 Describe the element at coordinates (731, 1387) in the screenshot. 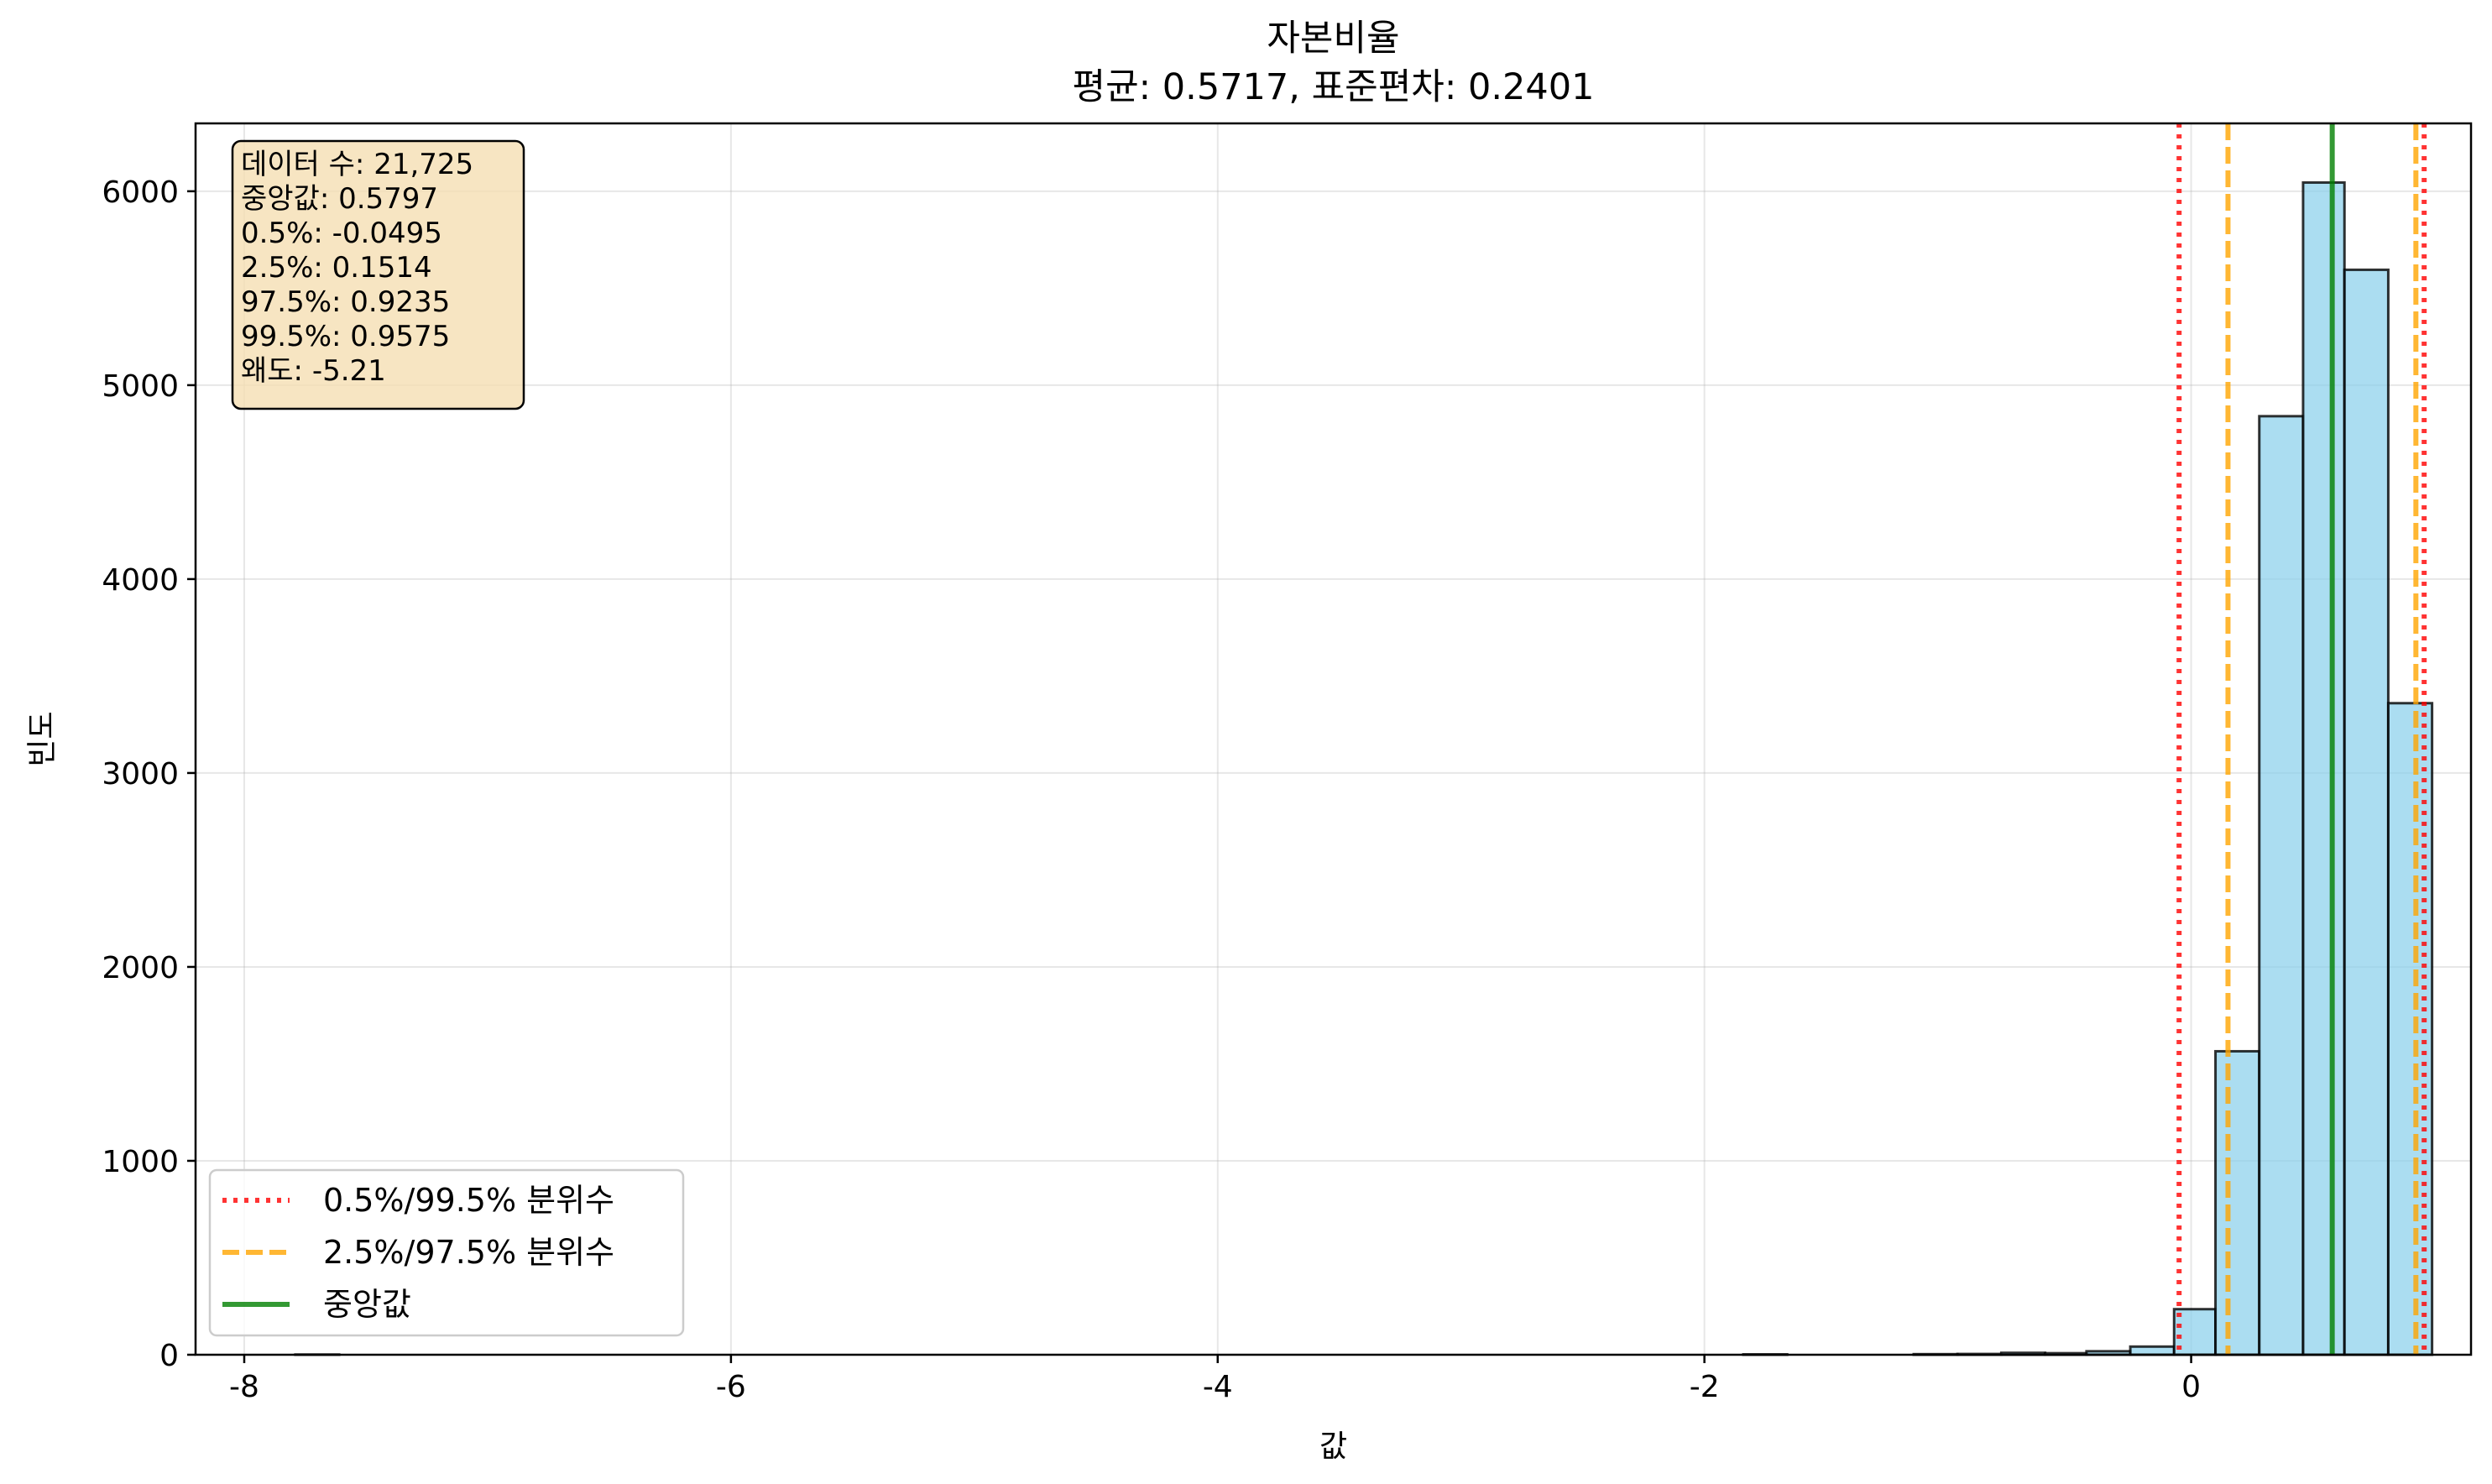

I see `x-tick-label: -6` at that location.